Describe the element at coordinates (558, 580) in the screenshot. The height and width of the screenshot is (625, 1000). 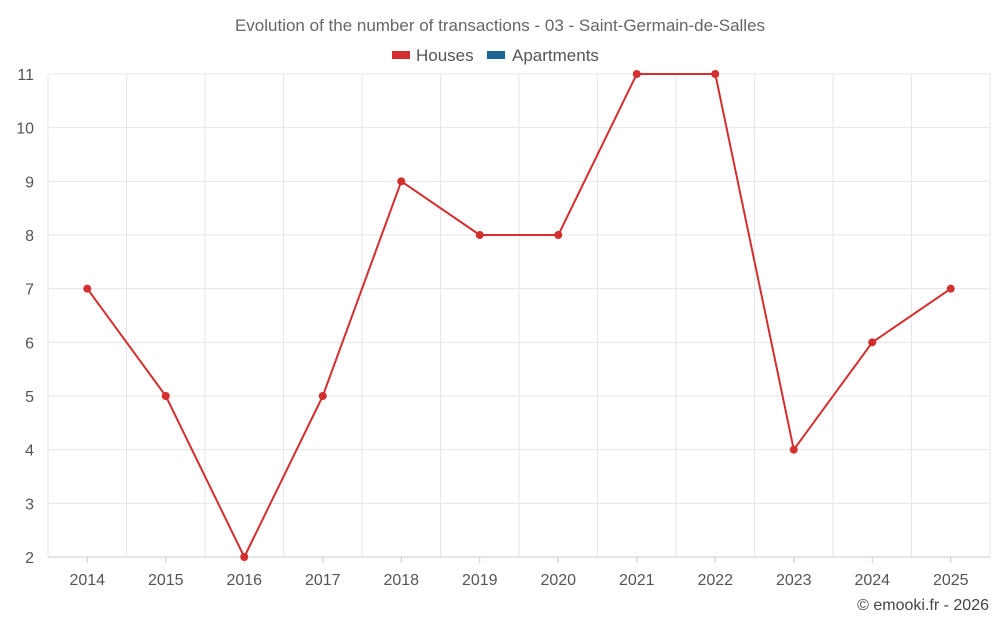
I see `x-tick-label: 2020` at that location.